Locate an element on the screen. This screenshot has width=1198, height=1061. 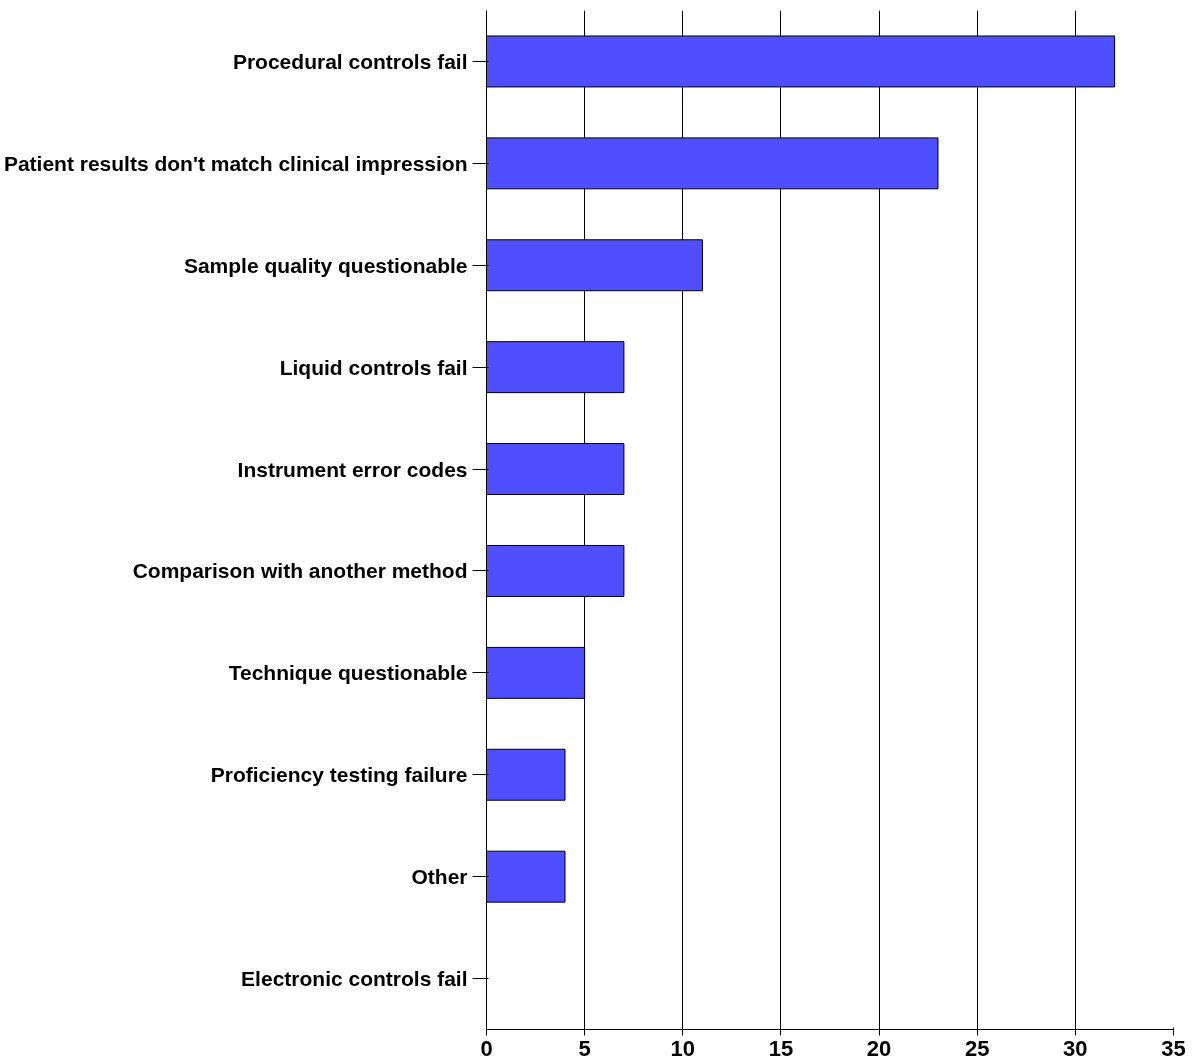
y-tick-label: Liquid controls fail is located at coordinates (373, 367).